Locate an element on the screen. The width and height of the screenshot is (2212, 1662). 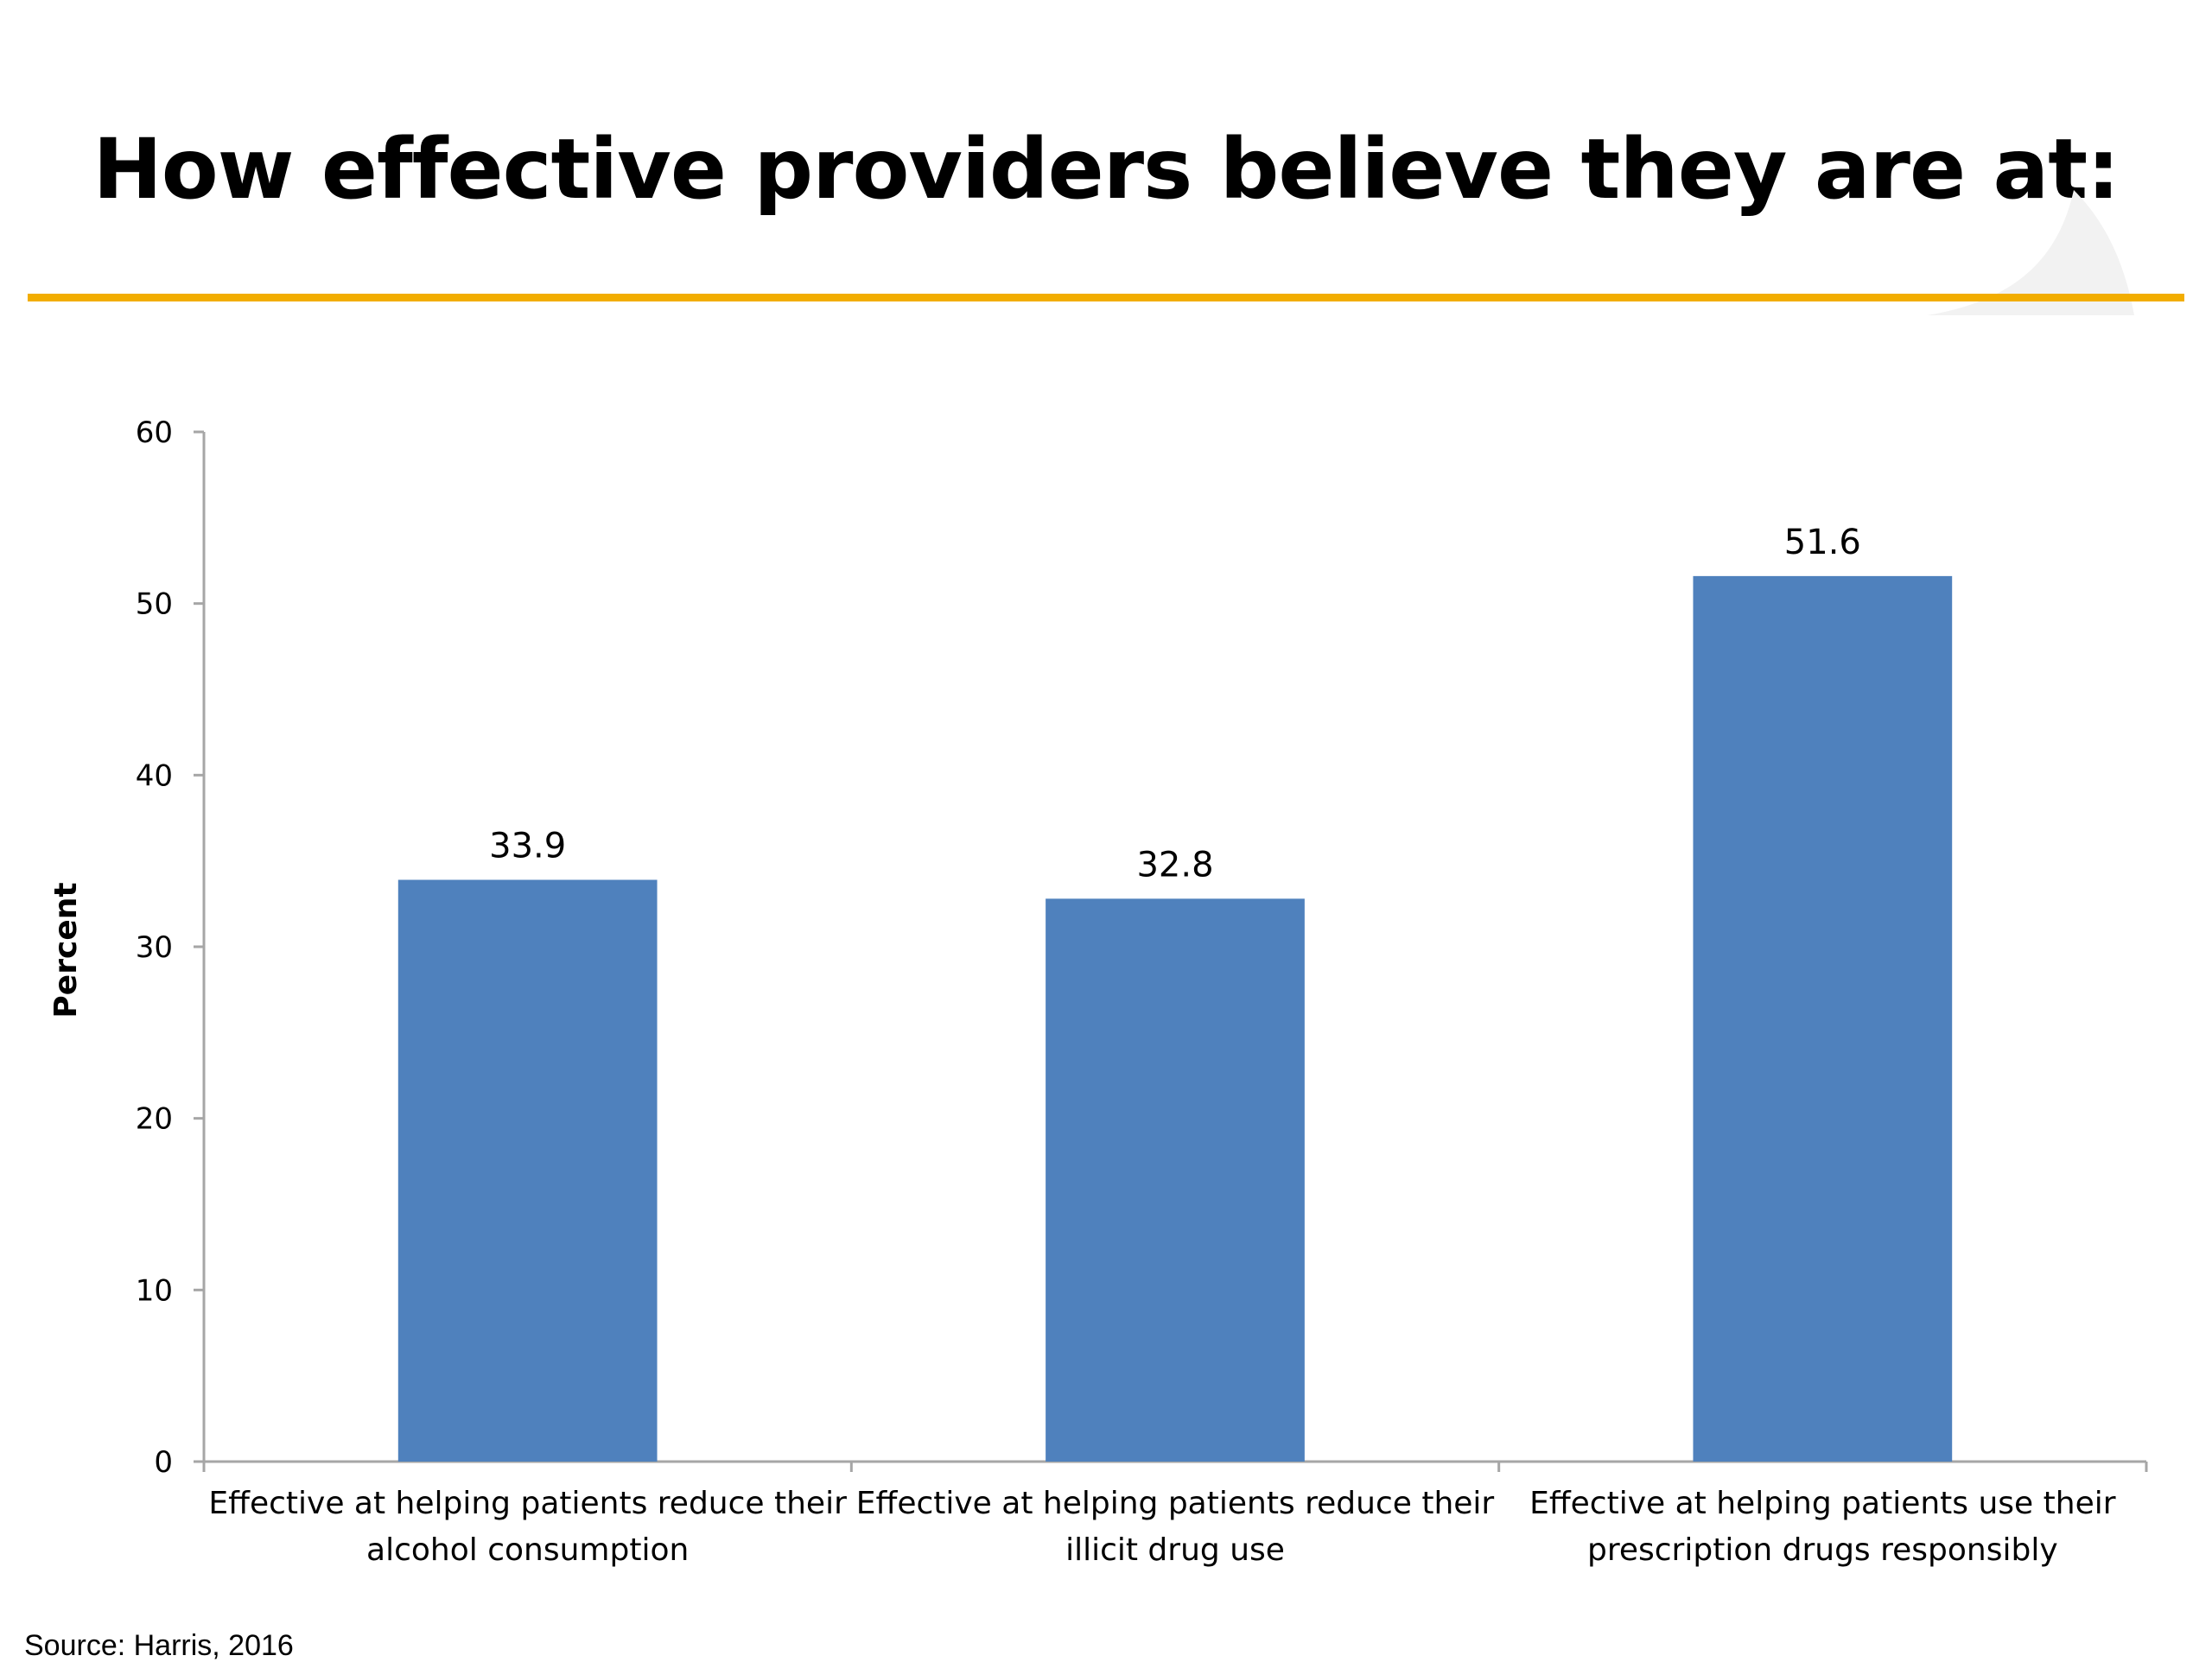
x-axis is located at coordinates (1175, 1466).